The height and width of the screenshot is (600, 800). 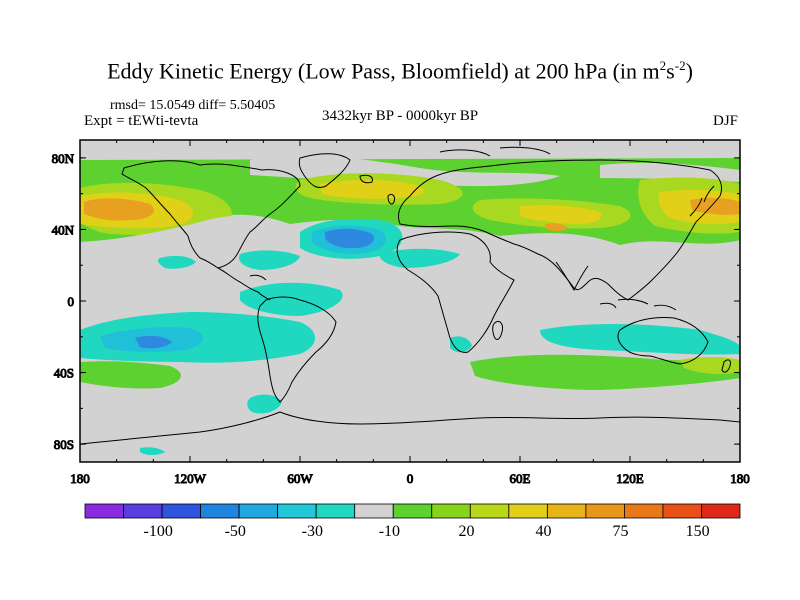 I want to click on colorbar-label: 20, so click(x=466, y=531).